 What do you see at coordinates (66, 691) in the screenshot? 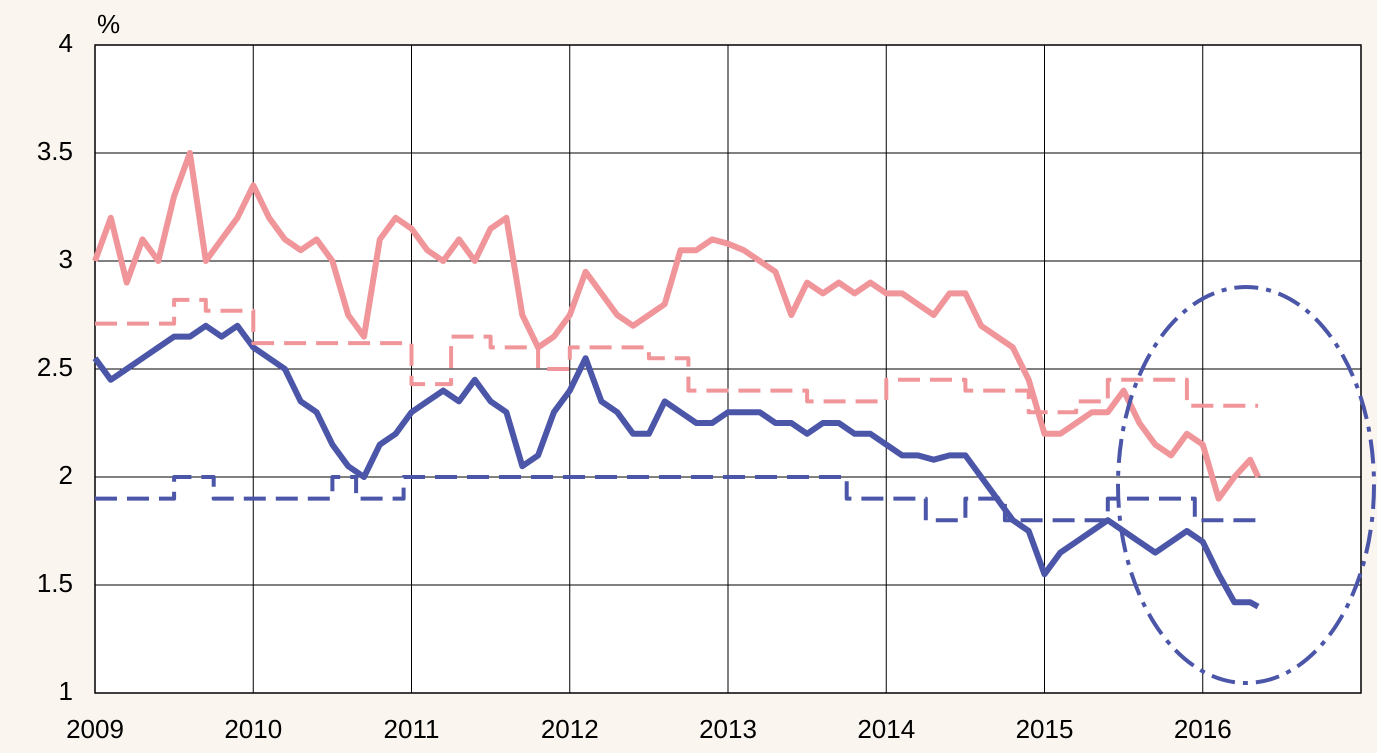
I see `y-tick-label: 1` at bounding box center [66, 691].